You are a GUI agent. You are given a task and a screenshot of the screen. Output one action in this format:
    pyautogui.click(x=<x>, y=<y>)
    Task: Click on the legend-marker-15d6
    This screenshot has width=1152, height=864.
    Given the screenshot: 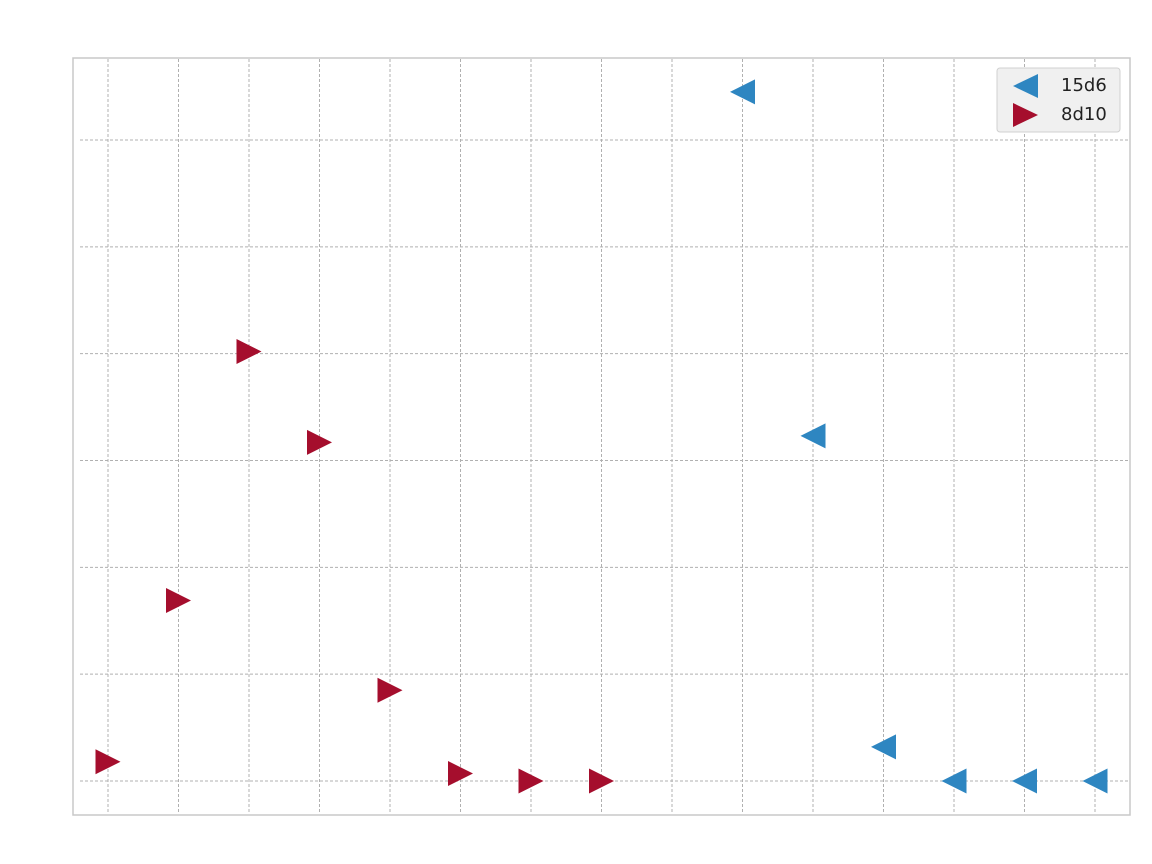 What is the action you would take?
    pyautogui.click(x=1025, y=86)
    